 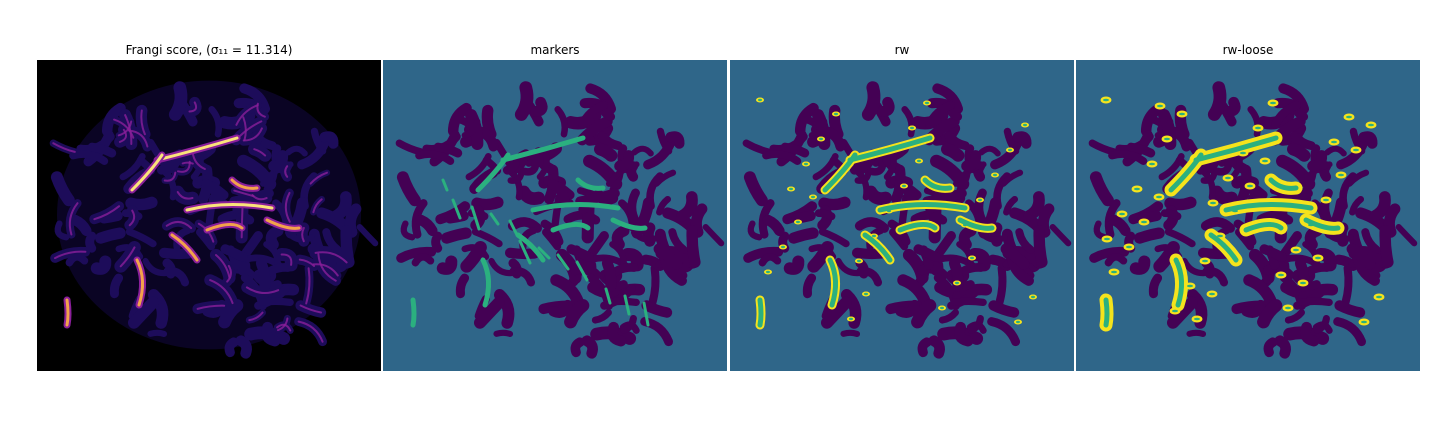 What do you see at coordinates (902, 50) in the screenshot?
I see `panel-title-rw: rw` at bounding box center [902, 50].